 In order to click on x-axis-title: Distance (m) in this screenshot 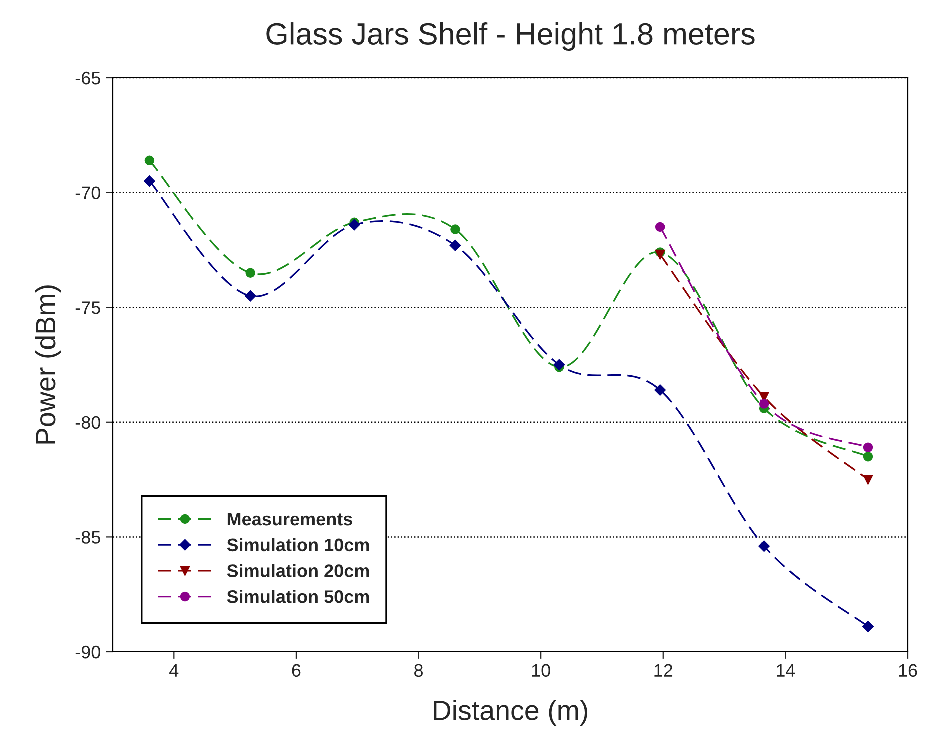, I will do `click(511, 713)`.